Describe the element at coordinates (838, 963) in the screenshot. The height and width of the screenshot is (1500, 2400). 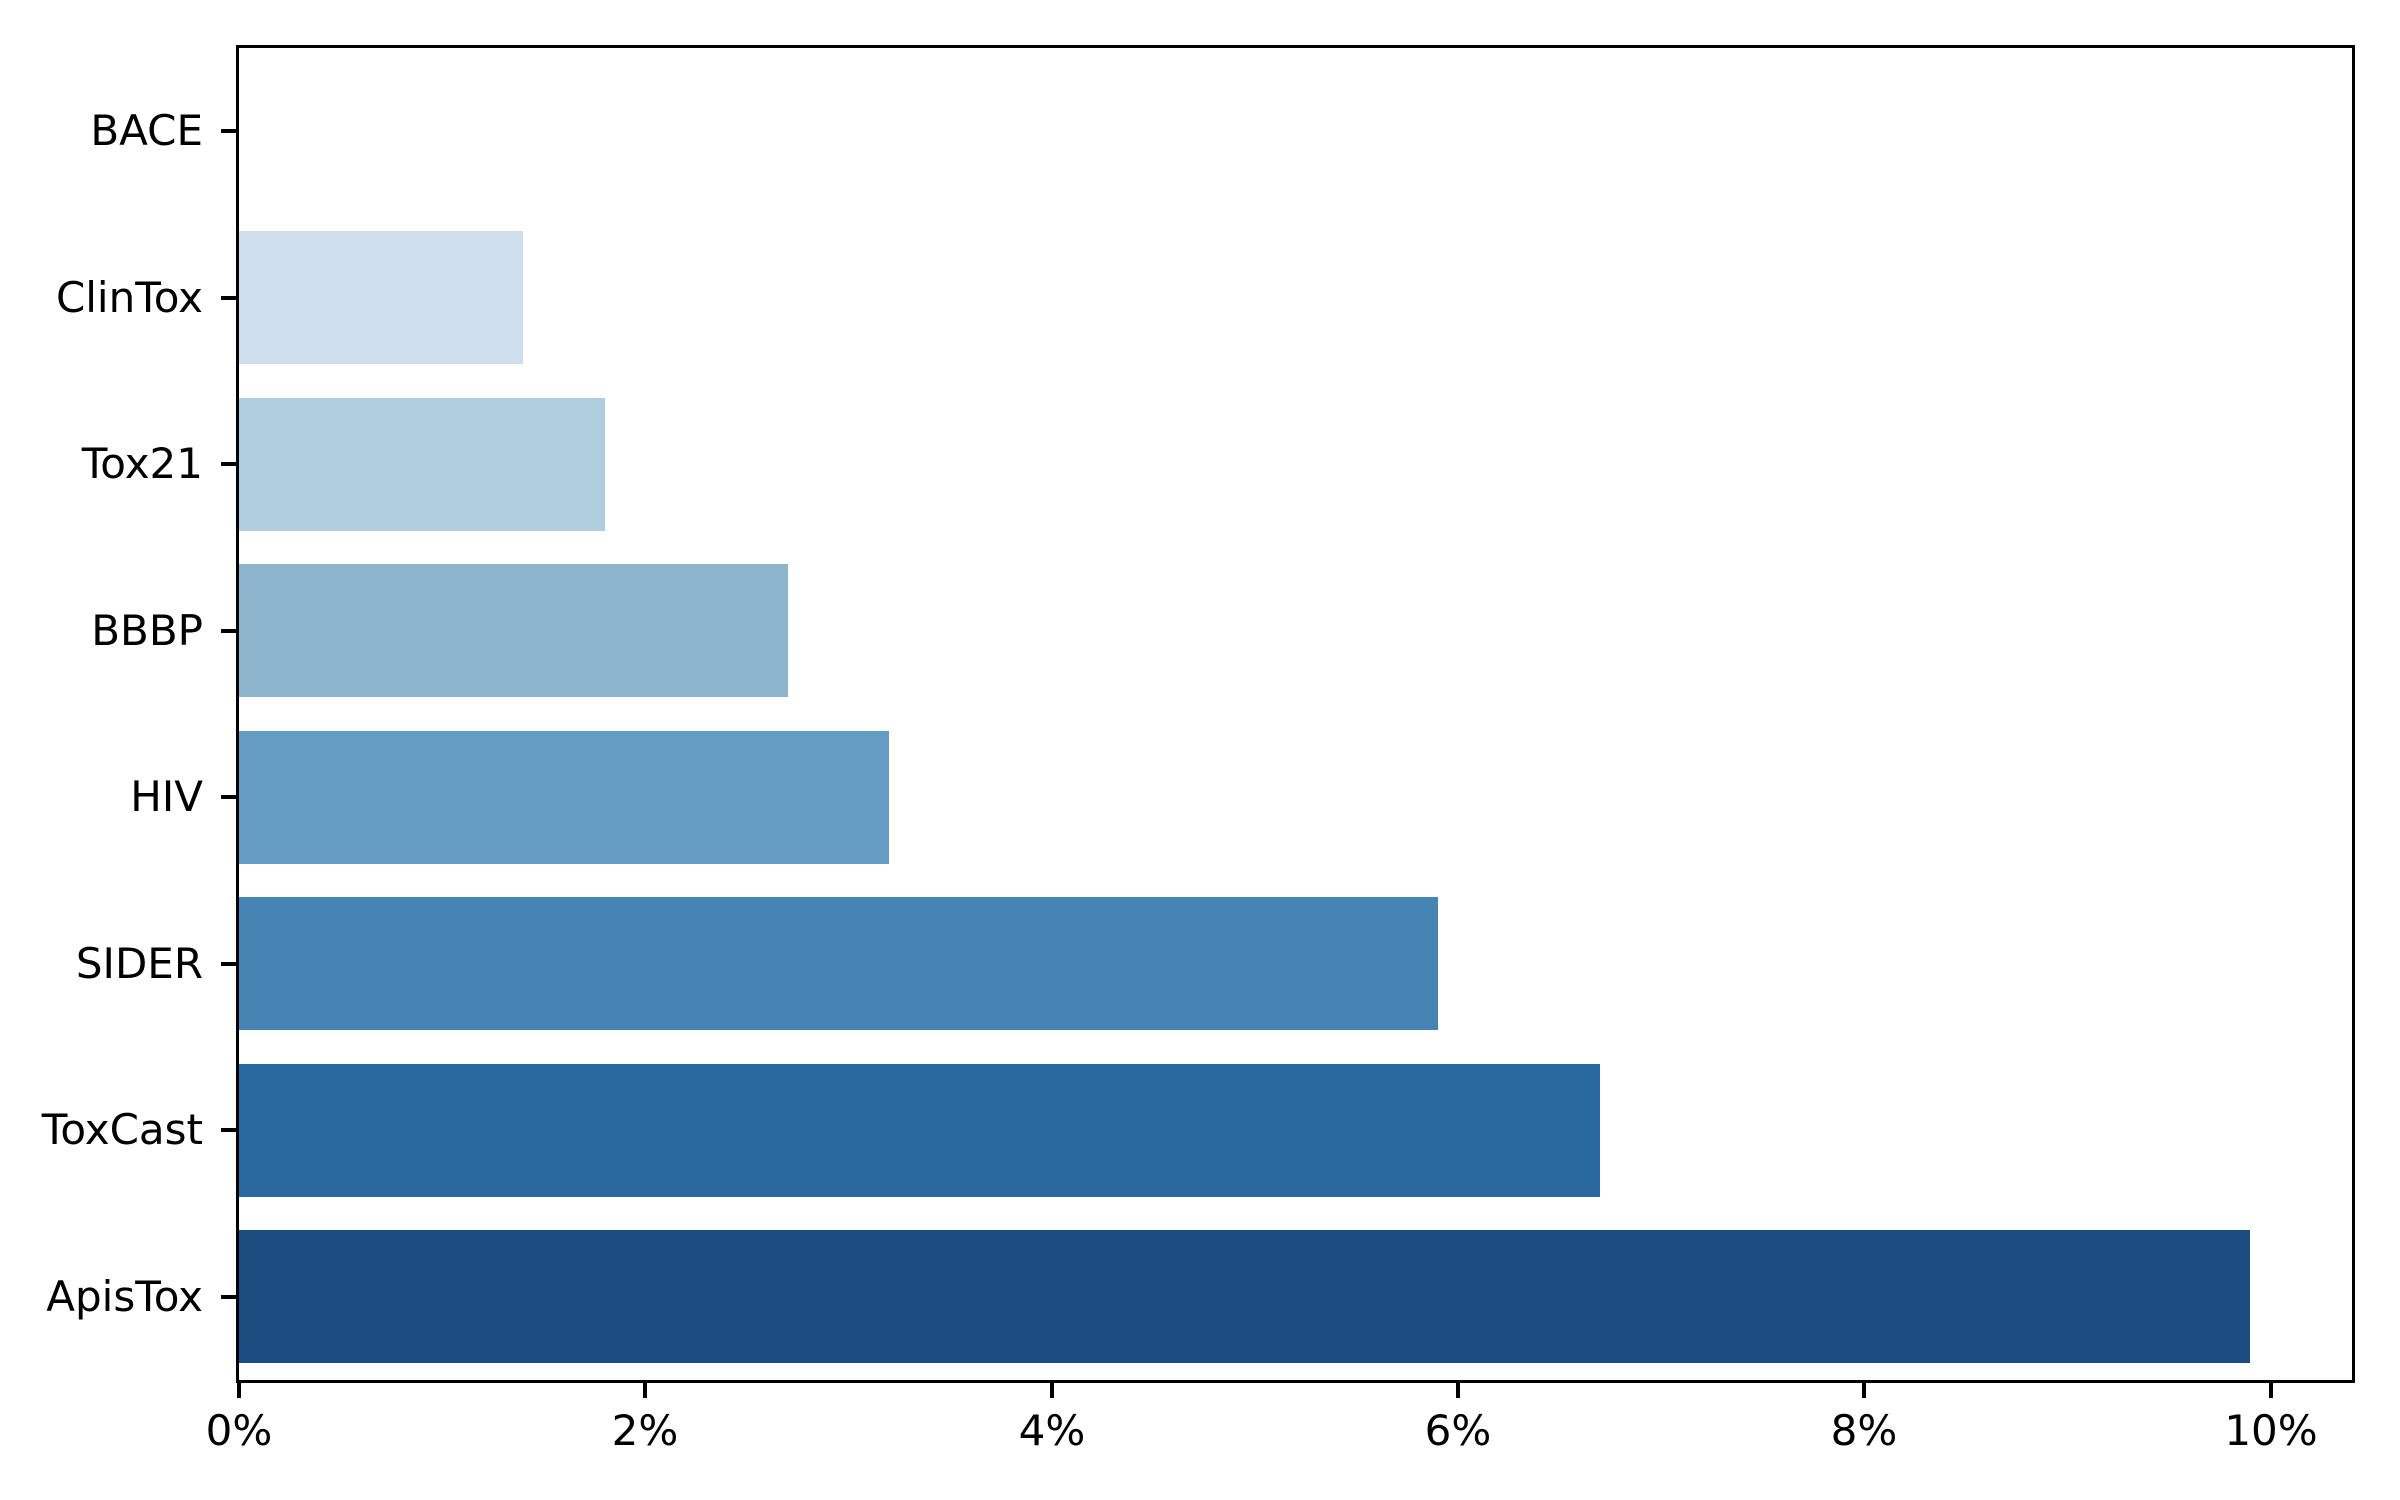
I see `bar-sider` at that location.